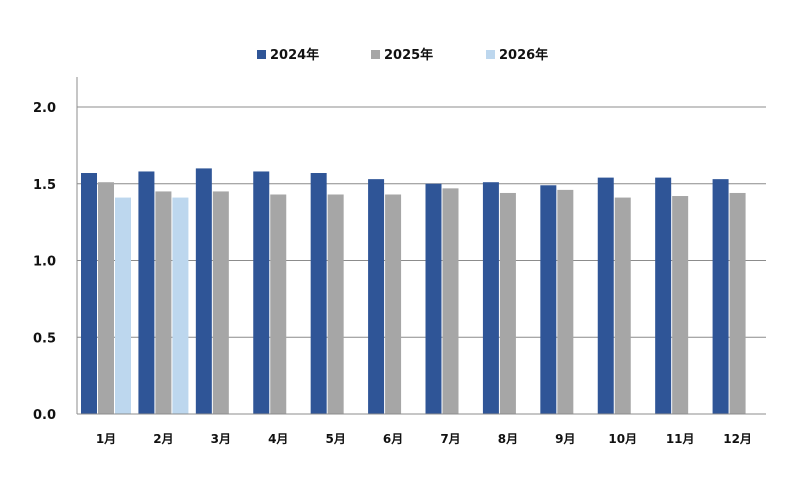  What do you see at coordinates (523, 55) in the screenshot?
I see `legend-label: 2026年` at bounding box center [523, 55].